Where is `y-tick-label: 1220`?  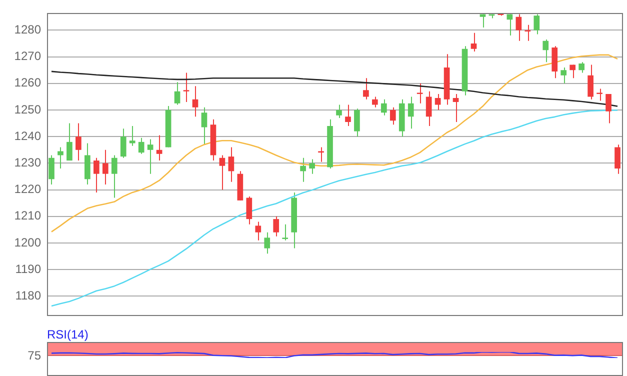
y-tick-label: 1220 is located at coordinates (28, 189).